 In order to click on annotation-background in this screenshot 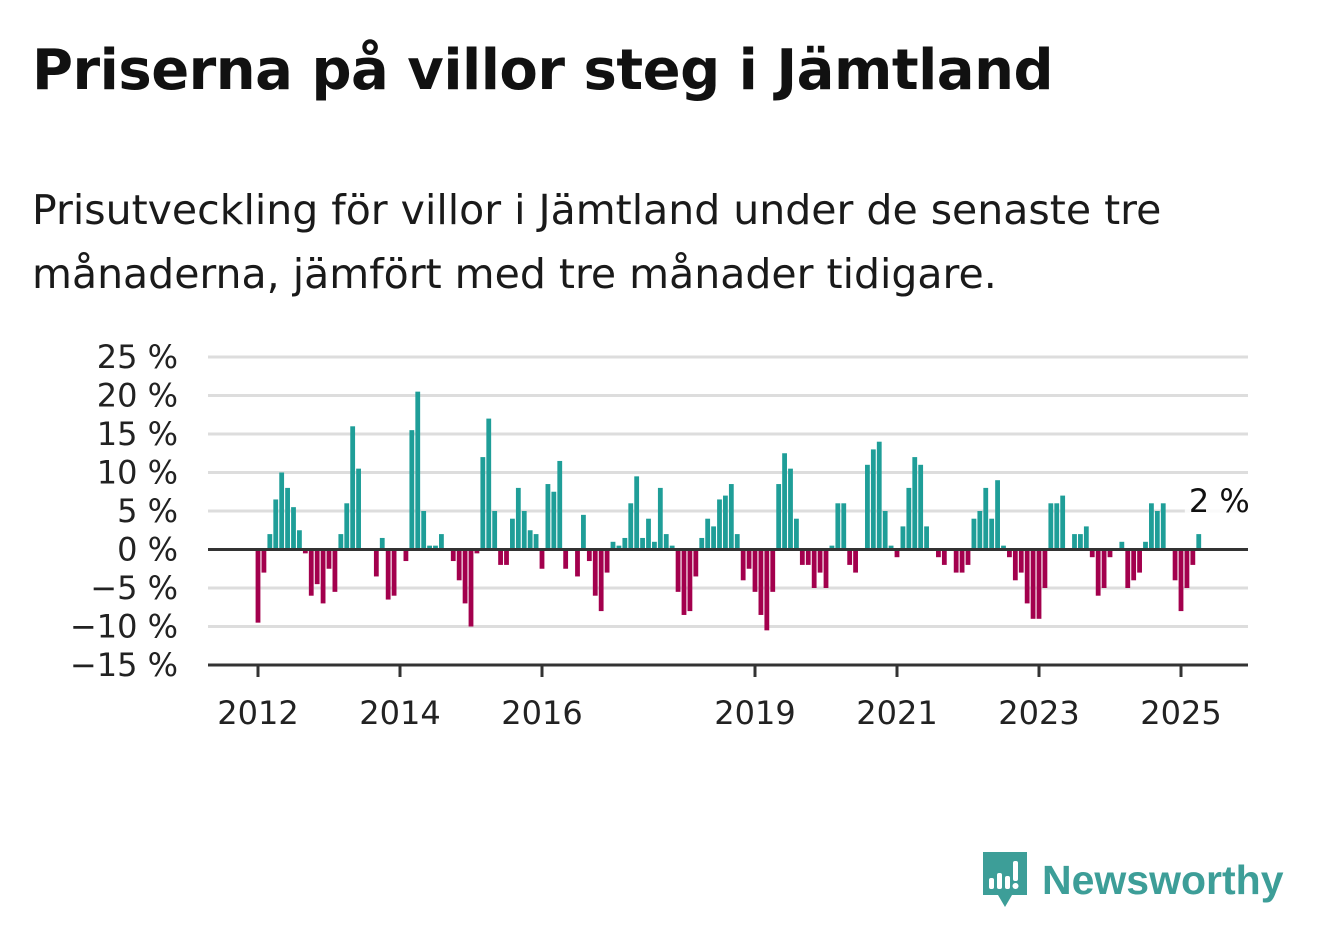, I will do `click(1220, 501)`.